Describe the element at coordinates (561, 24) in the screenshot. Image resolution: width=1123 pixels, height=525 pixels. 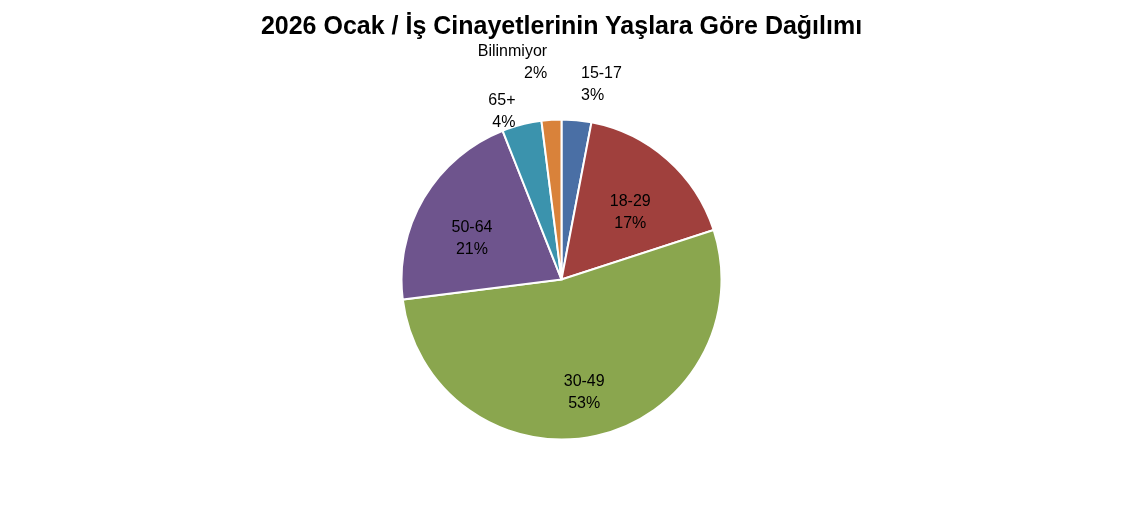
I see `chart-title: 2026 Ocak / İş Cinayetlerinin Yaşlara Göre Dağılımı` at that location.